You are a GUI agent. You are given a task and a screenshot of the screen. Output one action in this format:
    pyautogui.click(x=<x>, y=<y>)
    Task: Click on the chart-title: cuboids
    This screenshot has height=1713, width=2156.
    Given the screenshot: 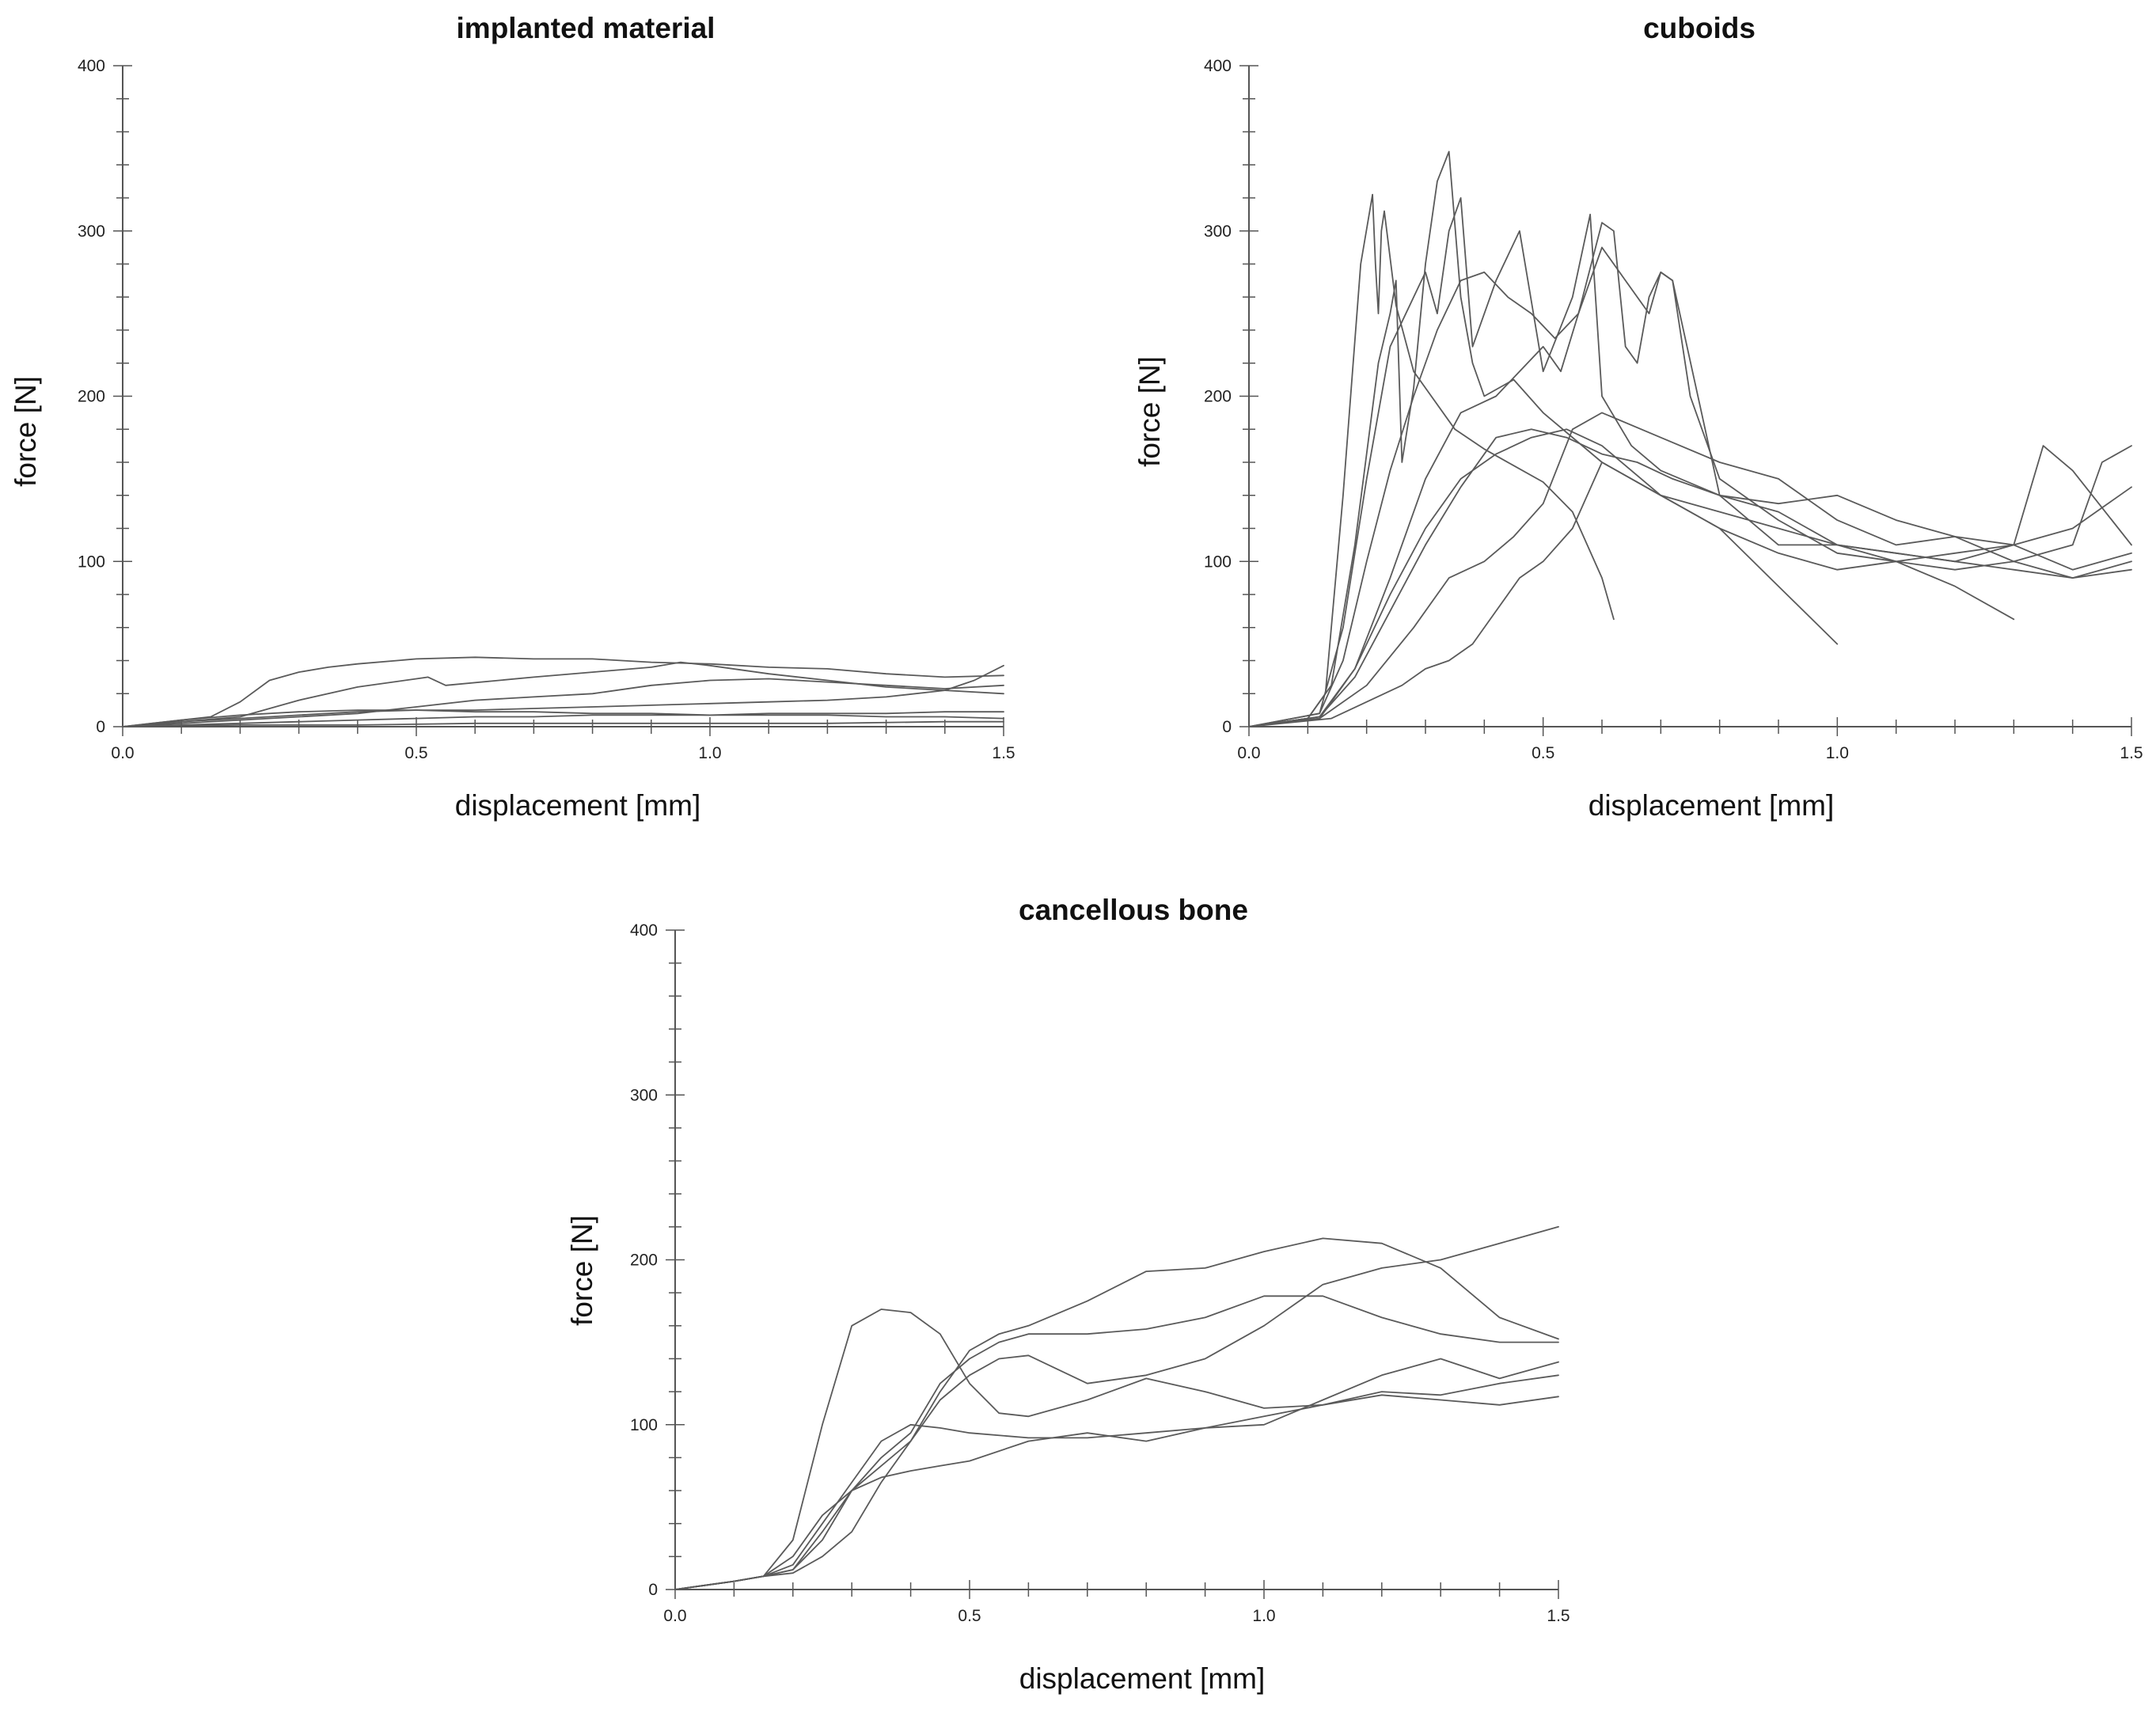 What is the action you would take?
    pyautogui.click(x=1699, y=28)
    